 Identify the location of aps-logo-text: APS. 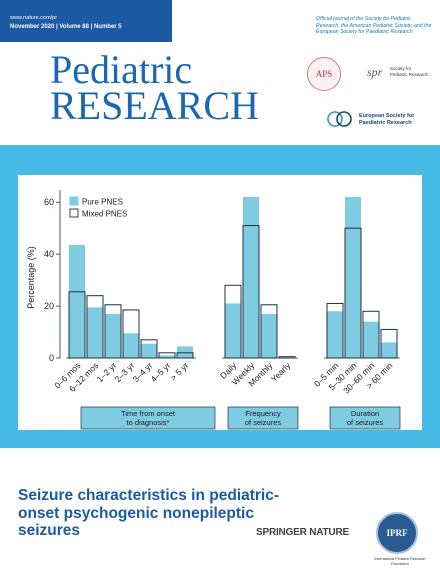
(324, 74).